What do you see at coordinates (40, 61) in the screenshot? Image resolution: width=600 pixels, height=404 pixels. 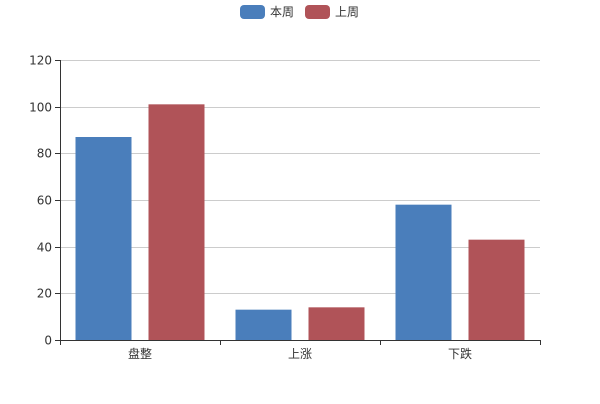 I see `y-tick-label: 120` at bounding box center [40, 61].